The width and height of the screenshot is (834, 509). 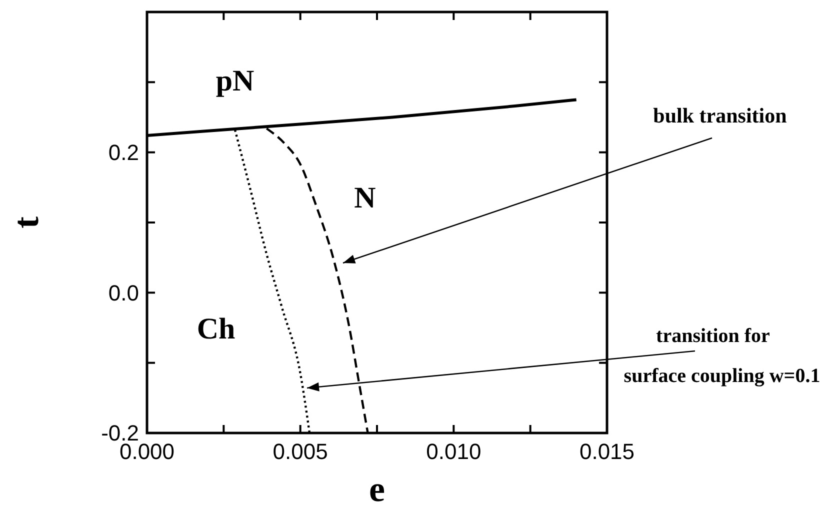 What do you see at coordinates (607, 451) in the screenshot?
I see `x-tick-label: 0.015` at bounding box center [607, 451].